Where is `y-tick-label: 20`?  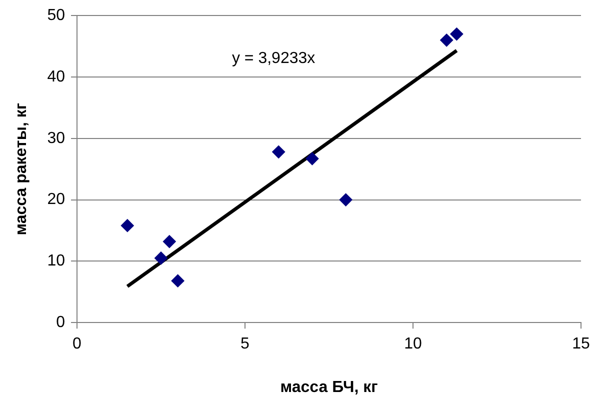
y-tick-label: 20 is located at coordinates (56, 199).